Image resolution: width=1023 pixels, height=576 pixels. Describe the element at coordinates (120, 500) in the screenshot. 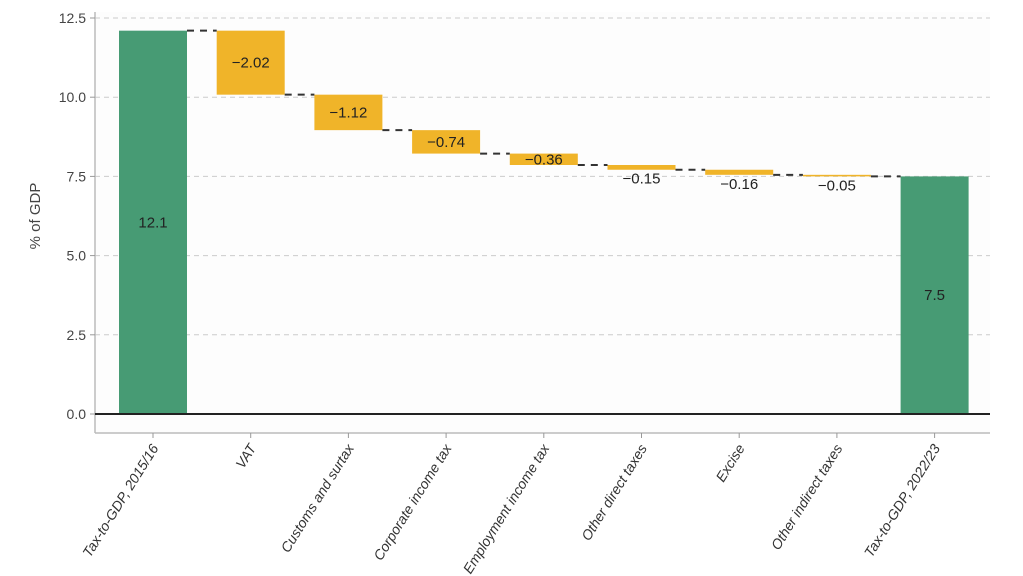

I see `x-tick-label: Tax-to-GDP, 2015/16` at that location.